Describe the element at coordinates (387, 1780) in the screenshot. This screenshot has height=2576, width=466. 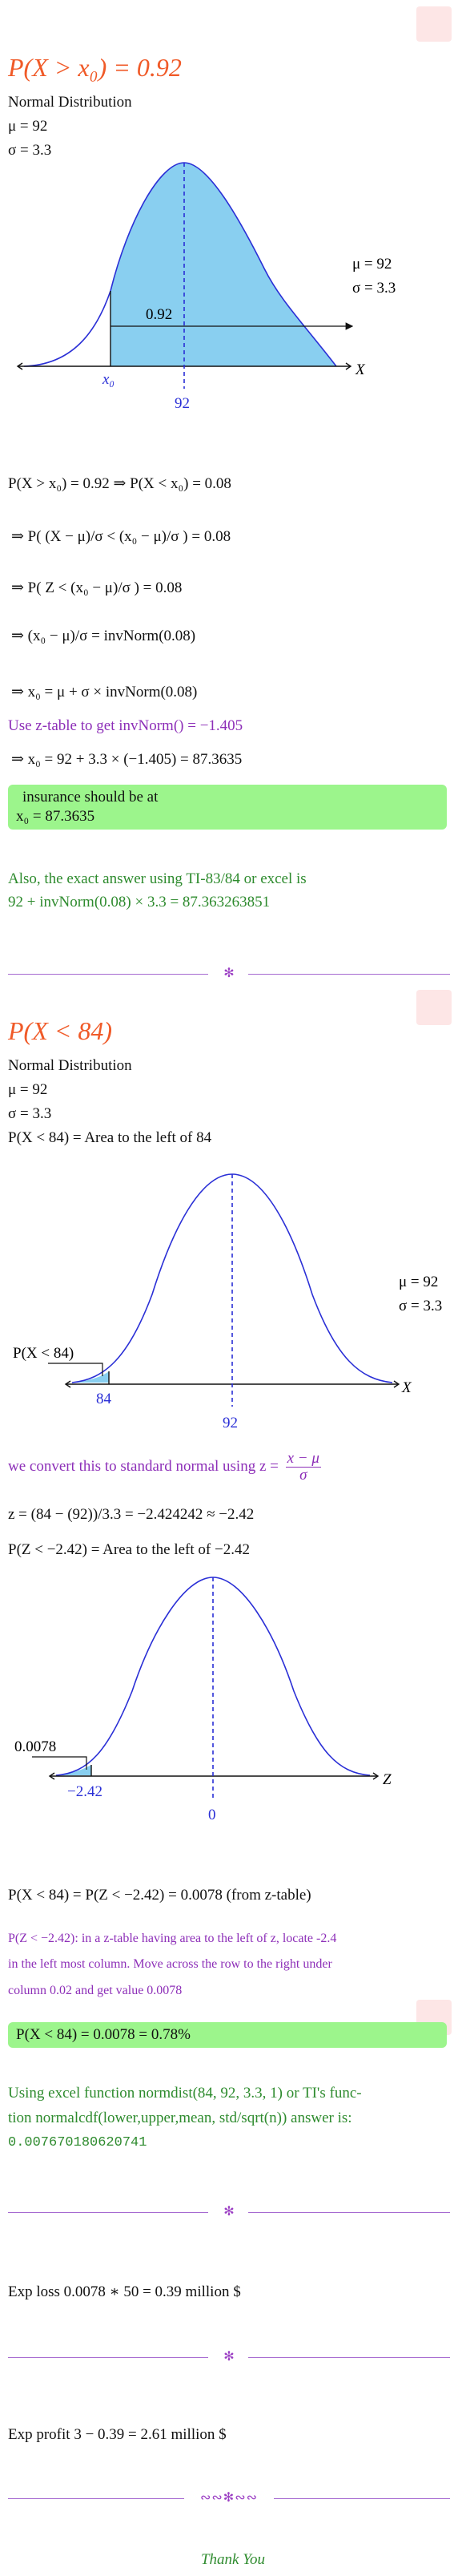
I see `axis-label: Z` at that location.